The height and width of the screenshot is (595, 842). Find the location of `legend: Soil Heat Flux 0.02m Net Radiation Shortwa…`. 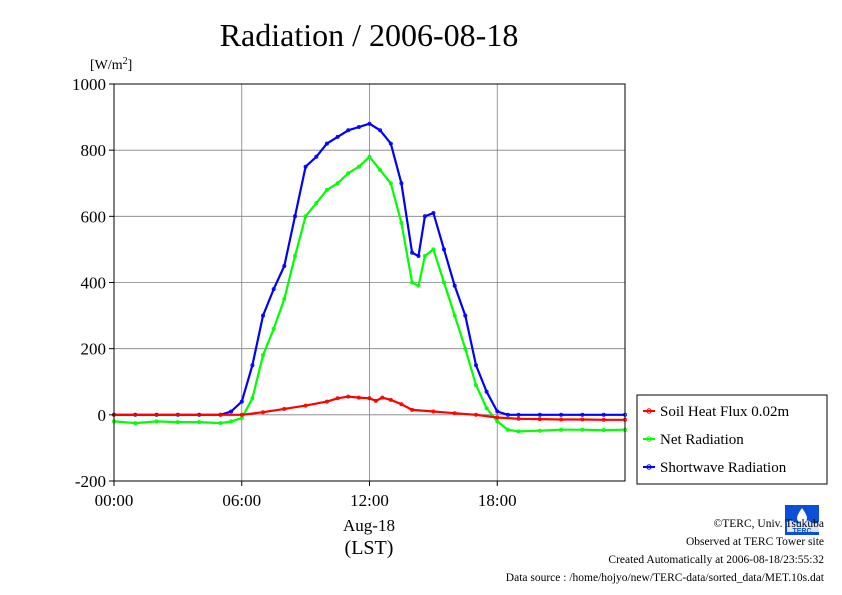

legend: Soil Heat Flux 0.02m Net Radiation Shortwa… is located at coordinates (732, 439).